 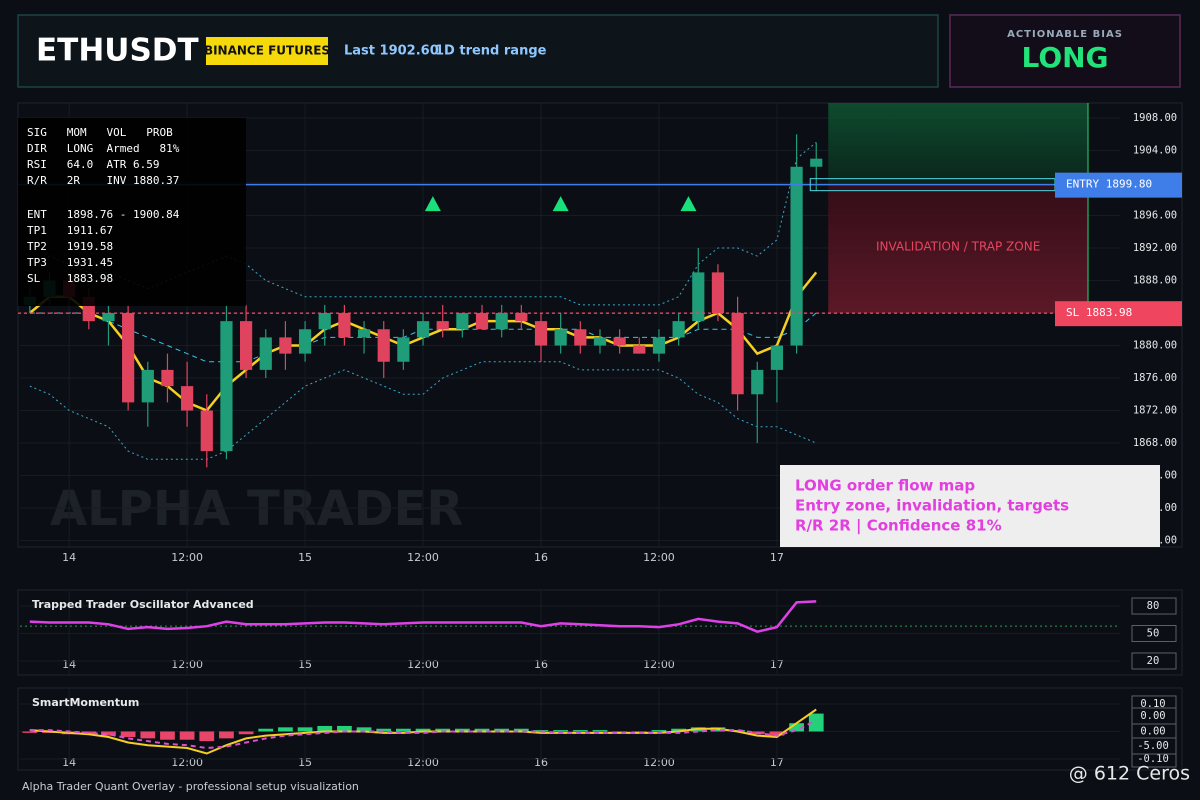 I want to click on exchange: BINANCE FUTURES, so click(x=267, y=51).